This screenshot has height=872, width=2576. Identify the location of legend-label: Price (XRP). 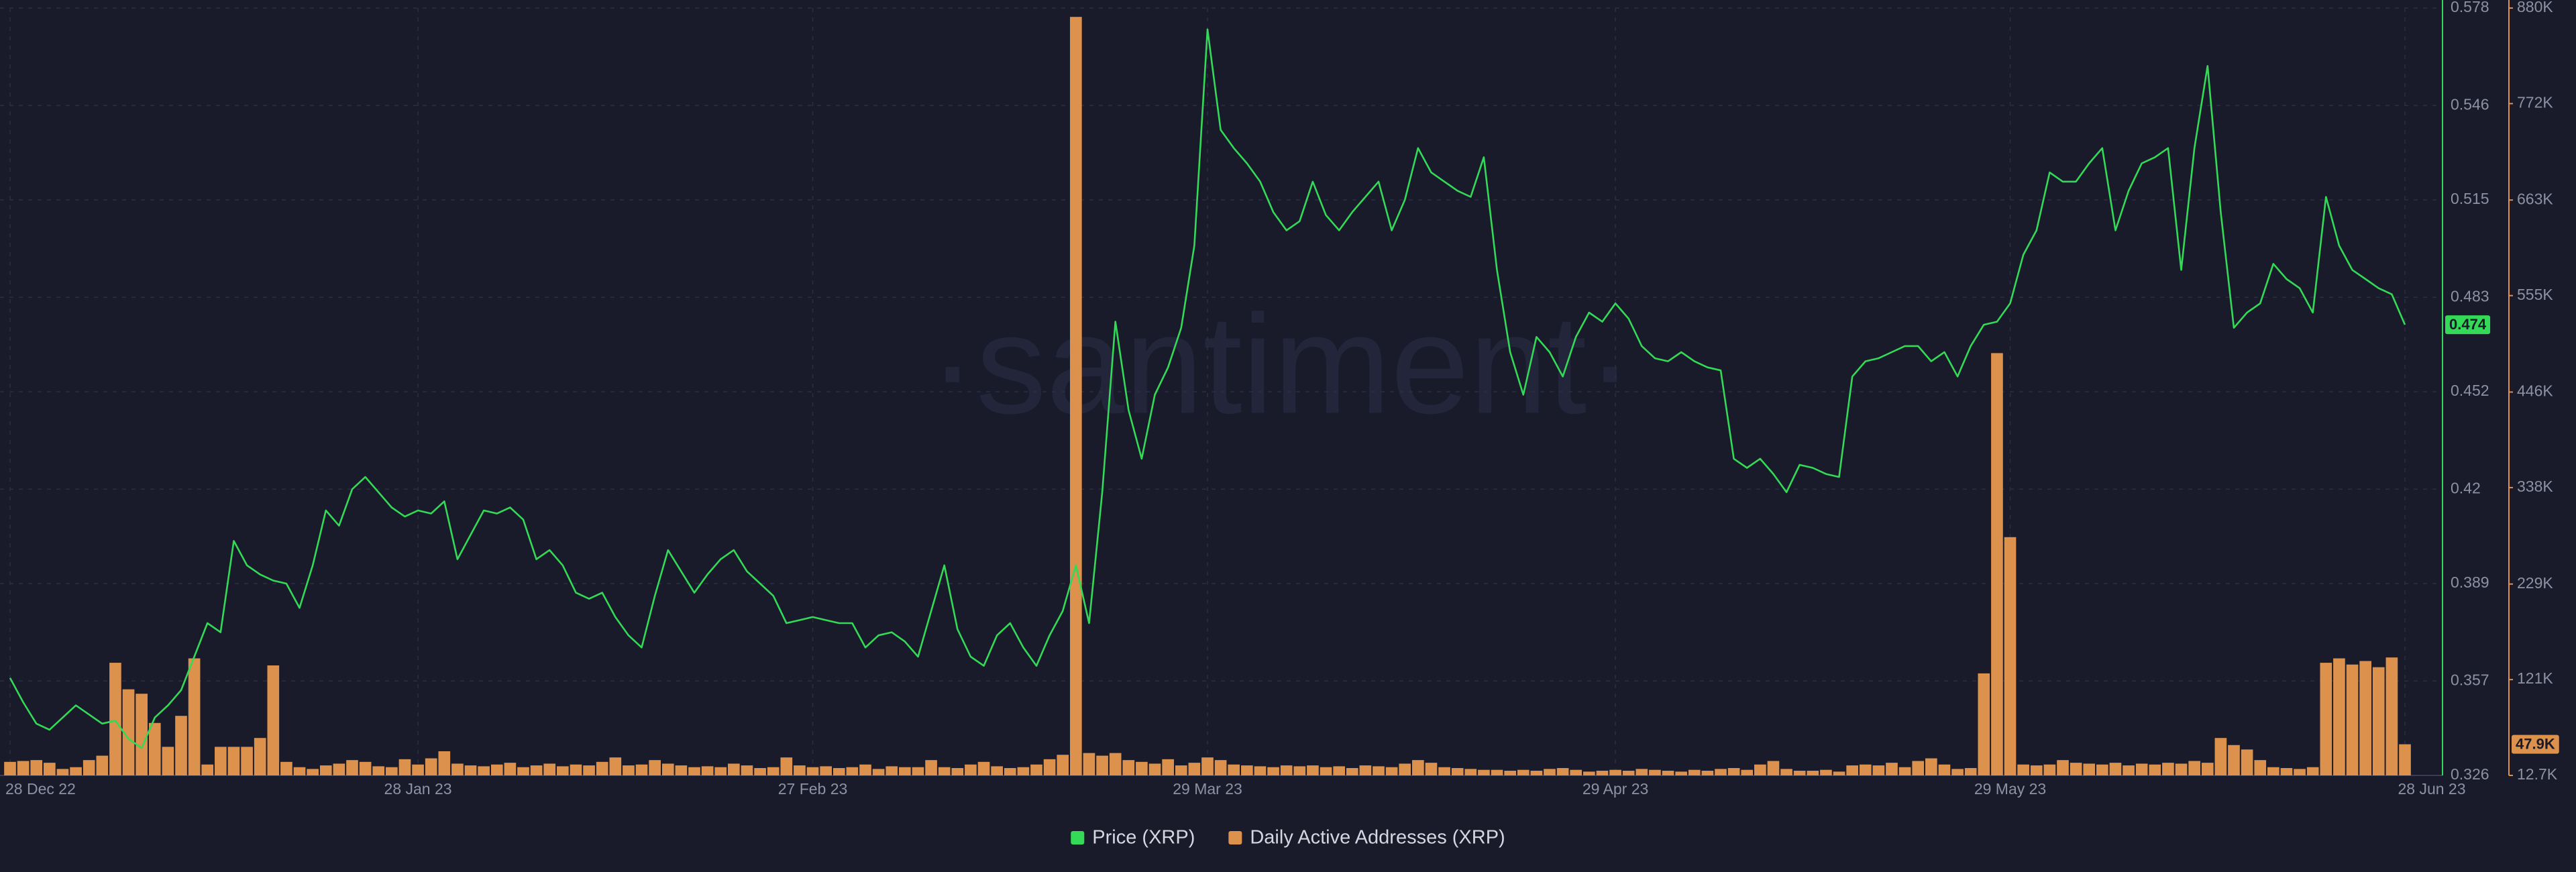
(1143, 838).